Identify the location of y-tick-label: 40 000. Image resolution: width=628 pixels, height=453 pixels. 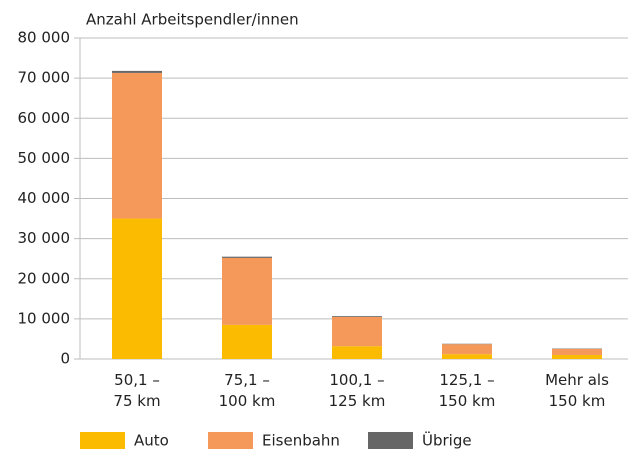
(44, 198).